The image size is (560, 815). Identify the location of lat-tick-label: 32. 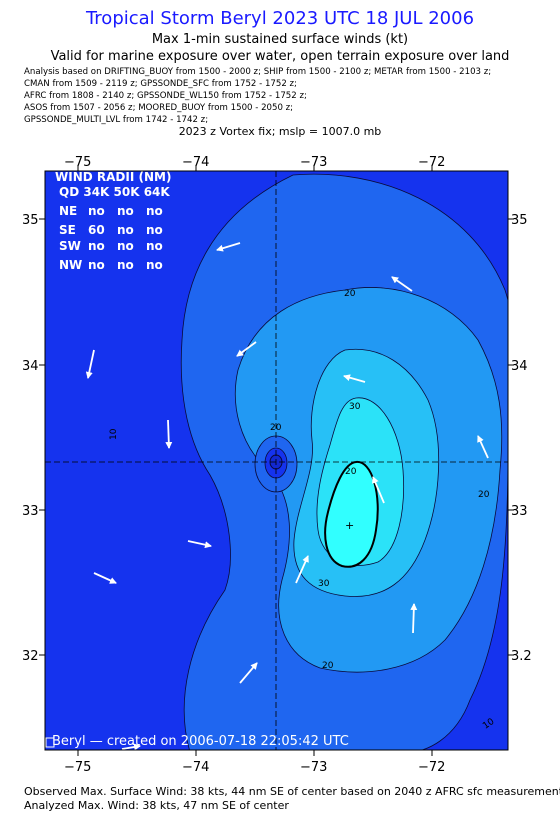
(30, 656).